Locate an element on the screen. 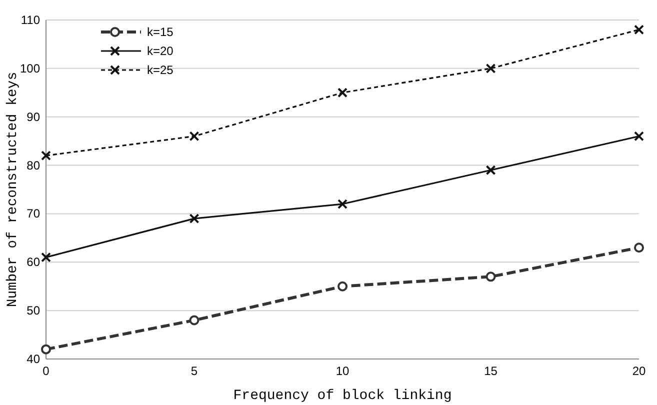 This screenshot has width=657, height=405. x-tick-label: 15 is located at coordinates (491, 371).